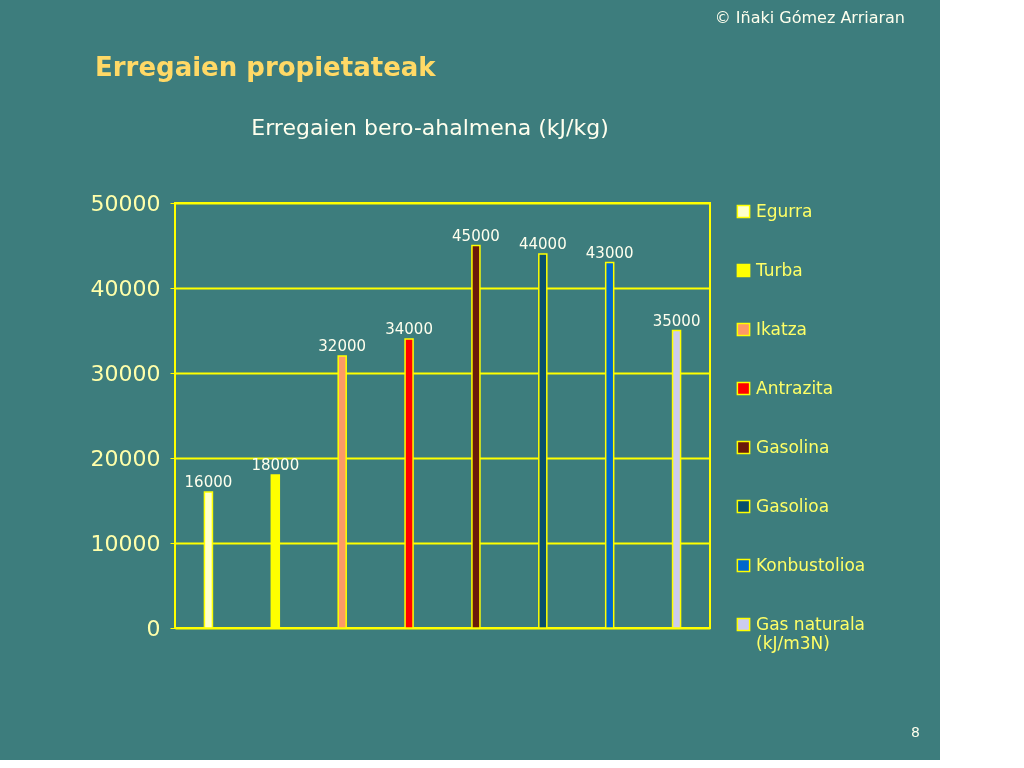 This screenshot has height=768, width=1024. Describe the element at coordinates (779, 269) in the screenshot. I see `legend-label: Turba` at that location.